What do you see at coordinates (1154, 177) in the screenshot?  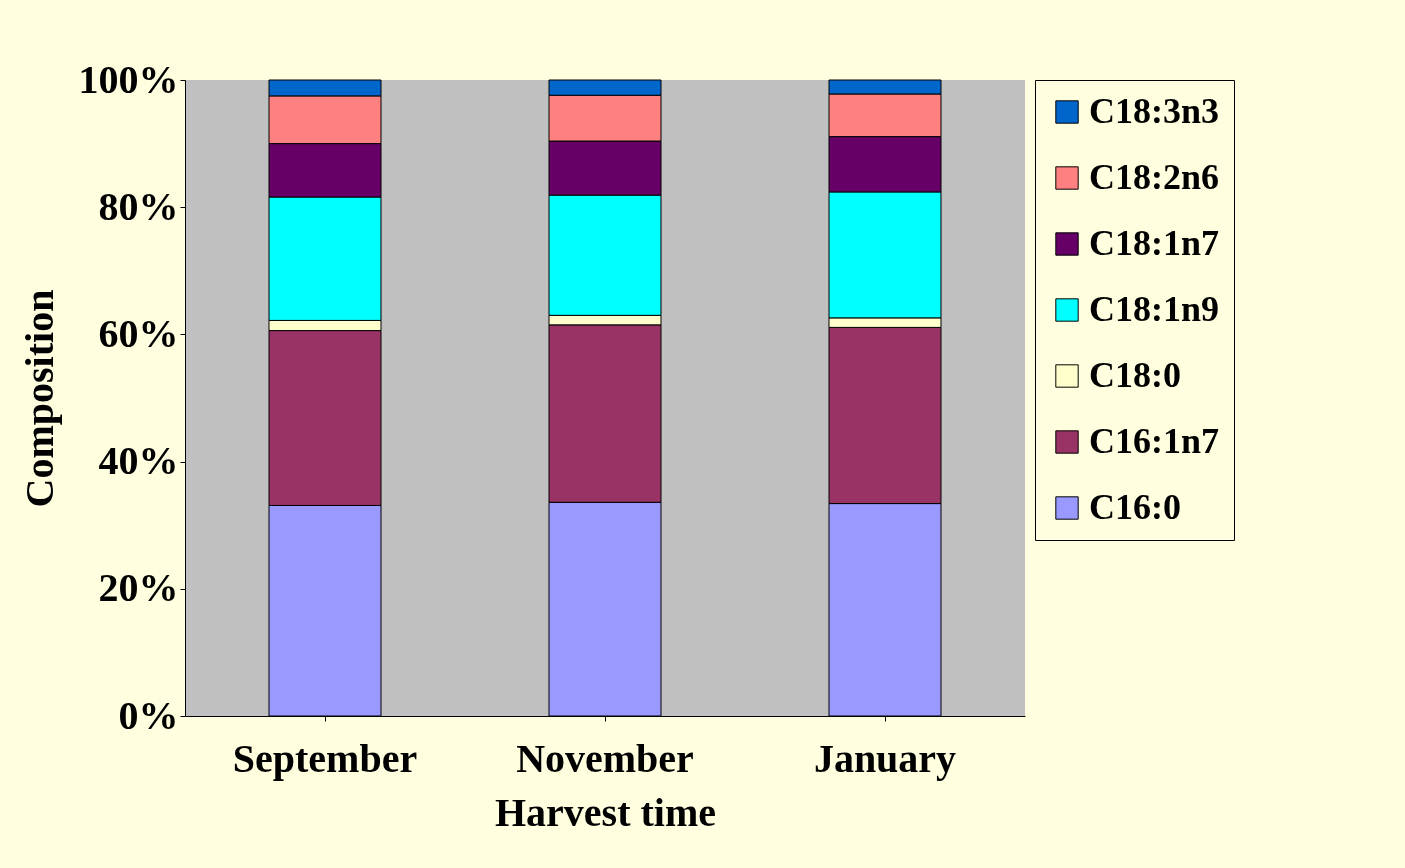 I see `legend-label: C18:2n6` at bounding box center [1154, 177].